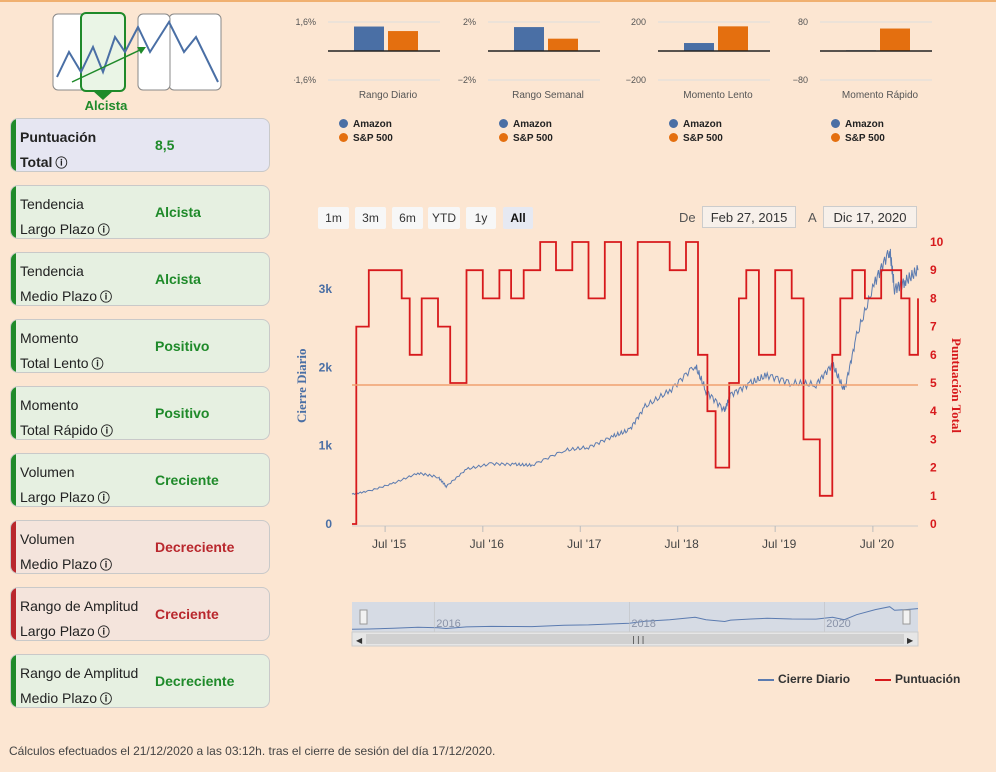 The height and width of the screenshot is (772, 996). What do you see at coordinates (182, 346) in the screenshot?
I see `card-value: Positivo` at bounding box center [182, 346].